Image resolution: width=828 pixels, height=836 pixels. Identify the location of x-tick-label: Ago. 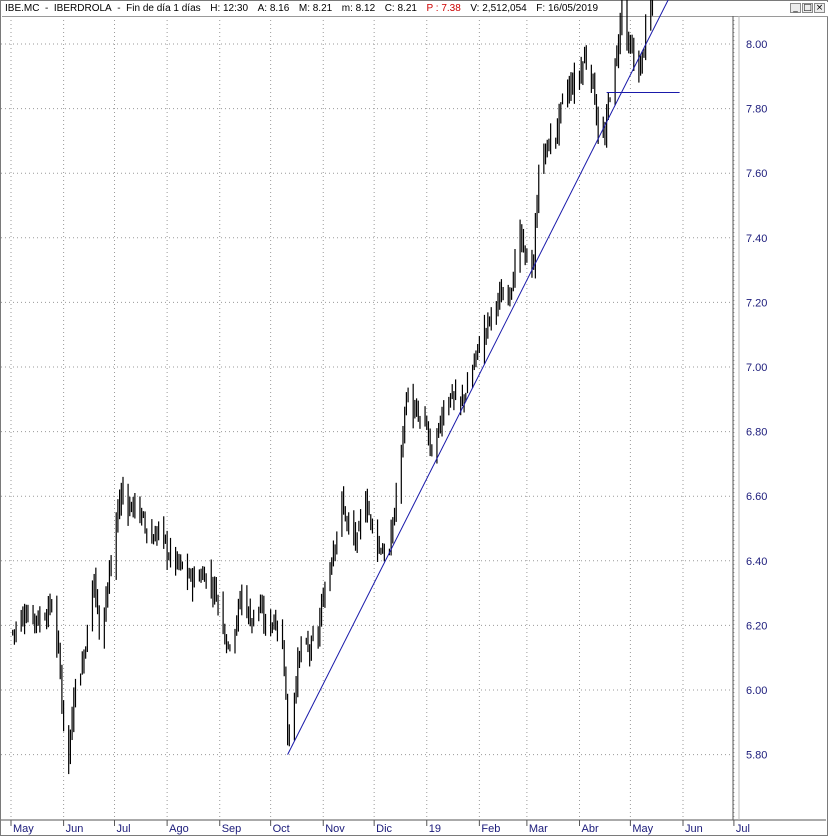
(179, 829).